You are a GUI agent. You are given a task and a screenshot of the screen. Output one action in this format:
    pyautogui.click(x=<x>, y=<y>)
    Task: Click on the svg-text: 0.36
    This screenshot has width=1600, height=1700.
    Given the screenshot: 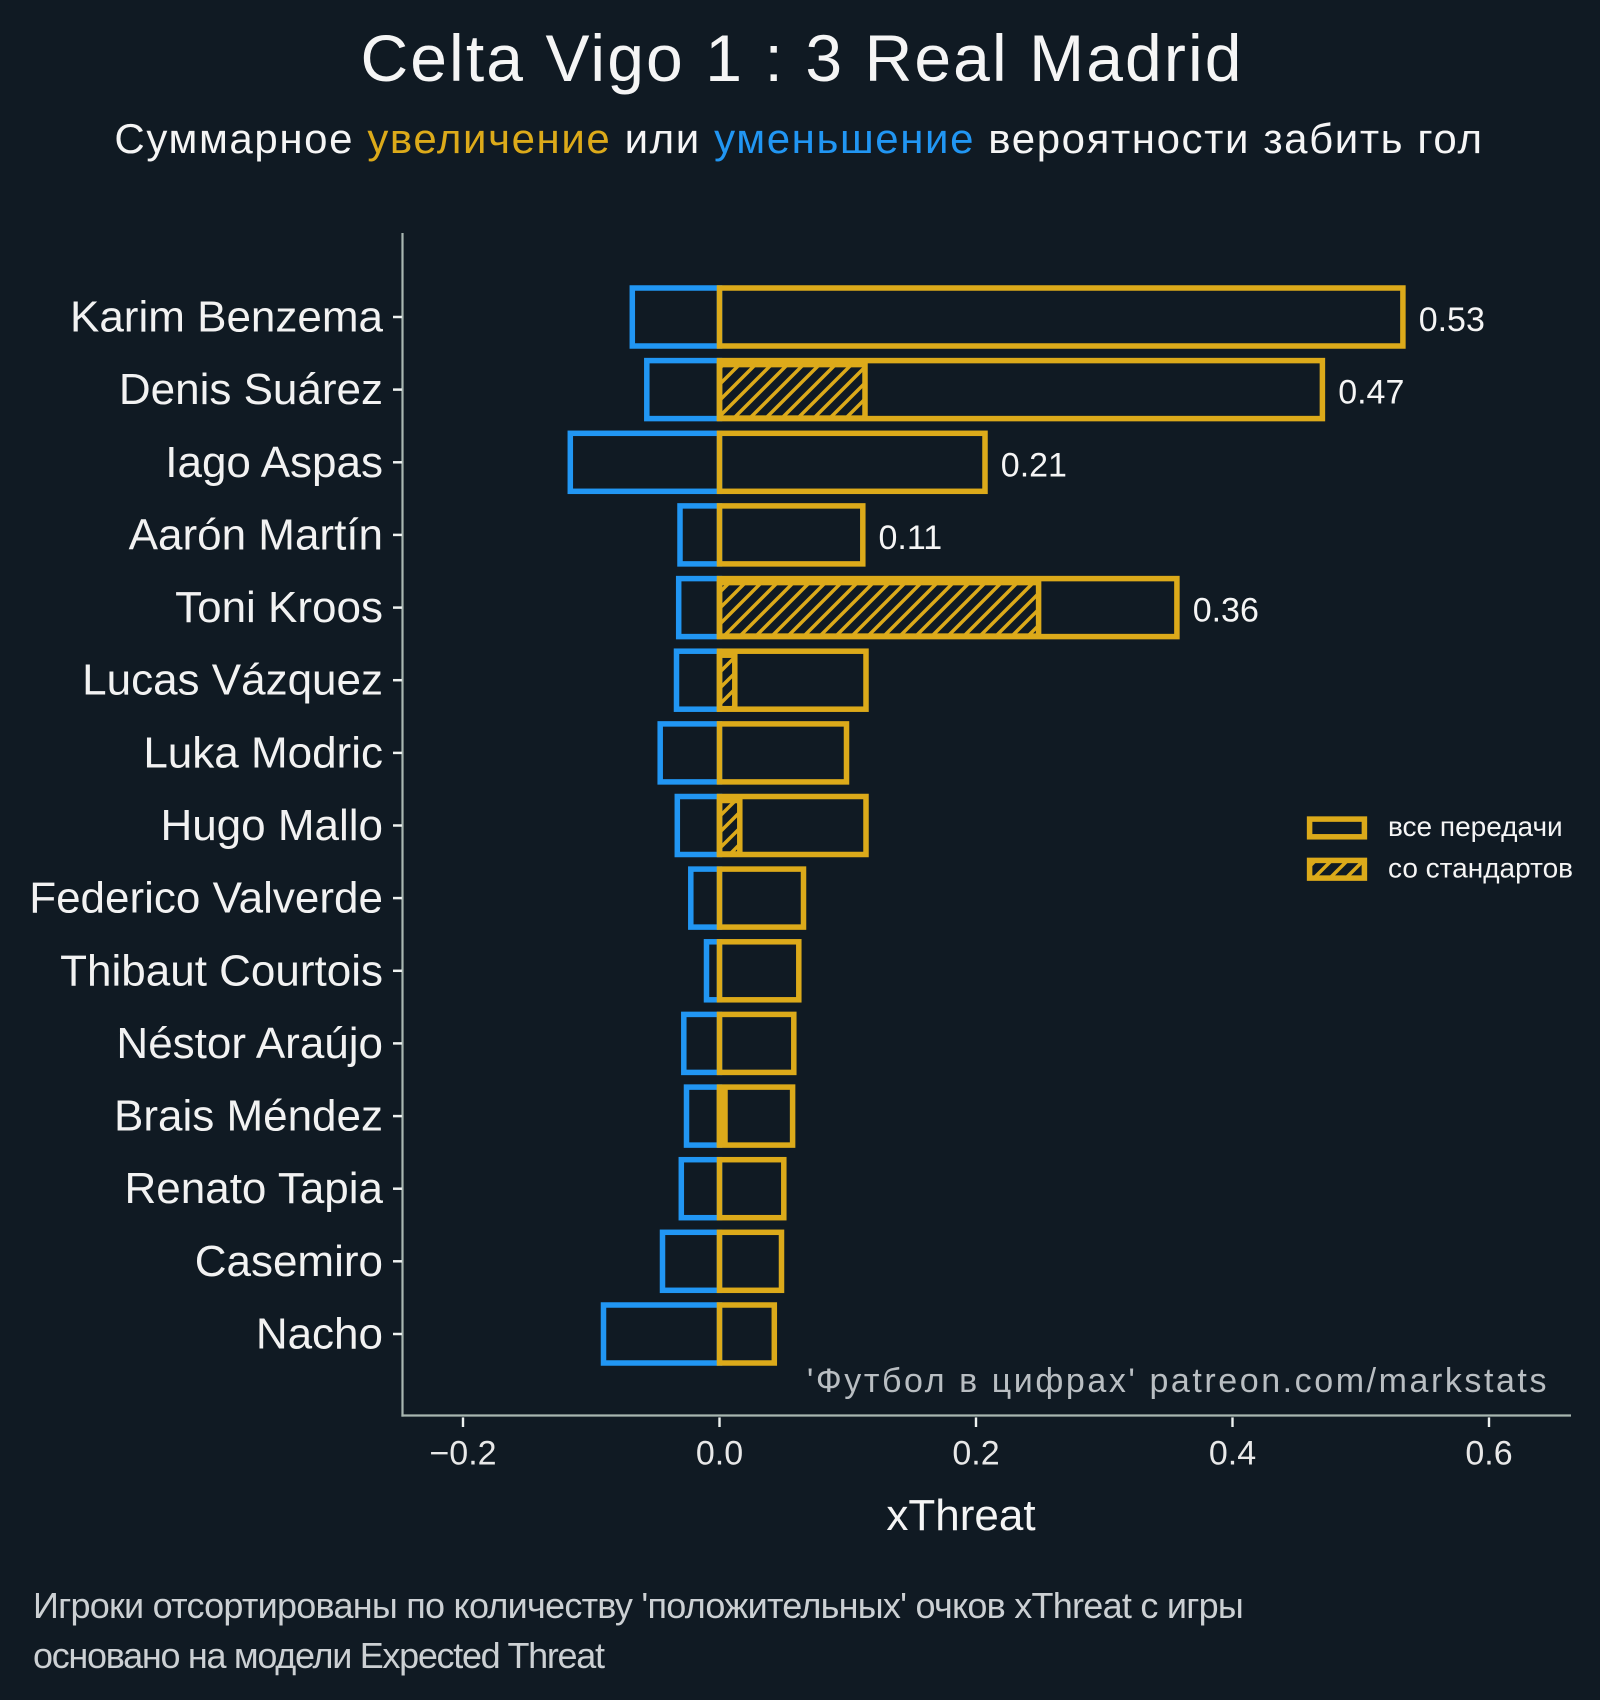 What is the action you would take?
    pyautogui.click(x=1226, y=611)
    